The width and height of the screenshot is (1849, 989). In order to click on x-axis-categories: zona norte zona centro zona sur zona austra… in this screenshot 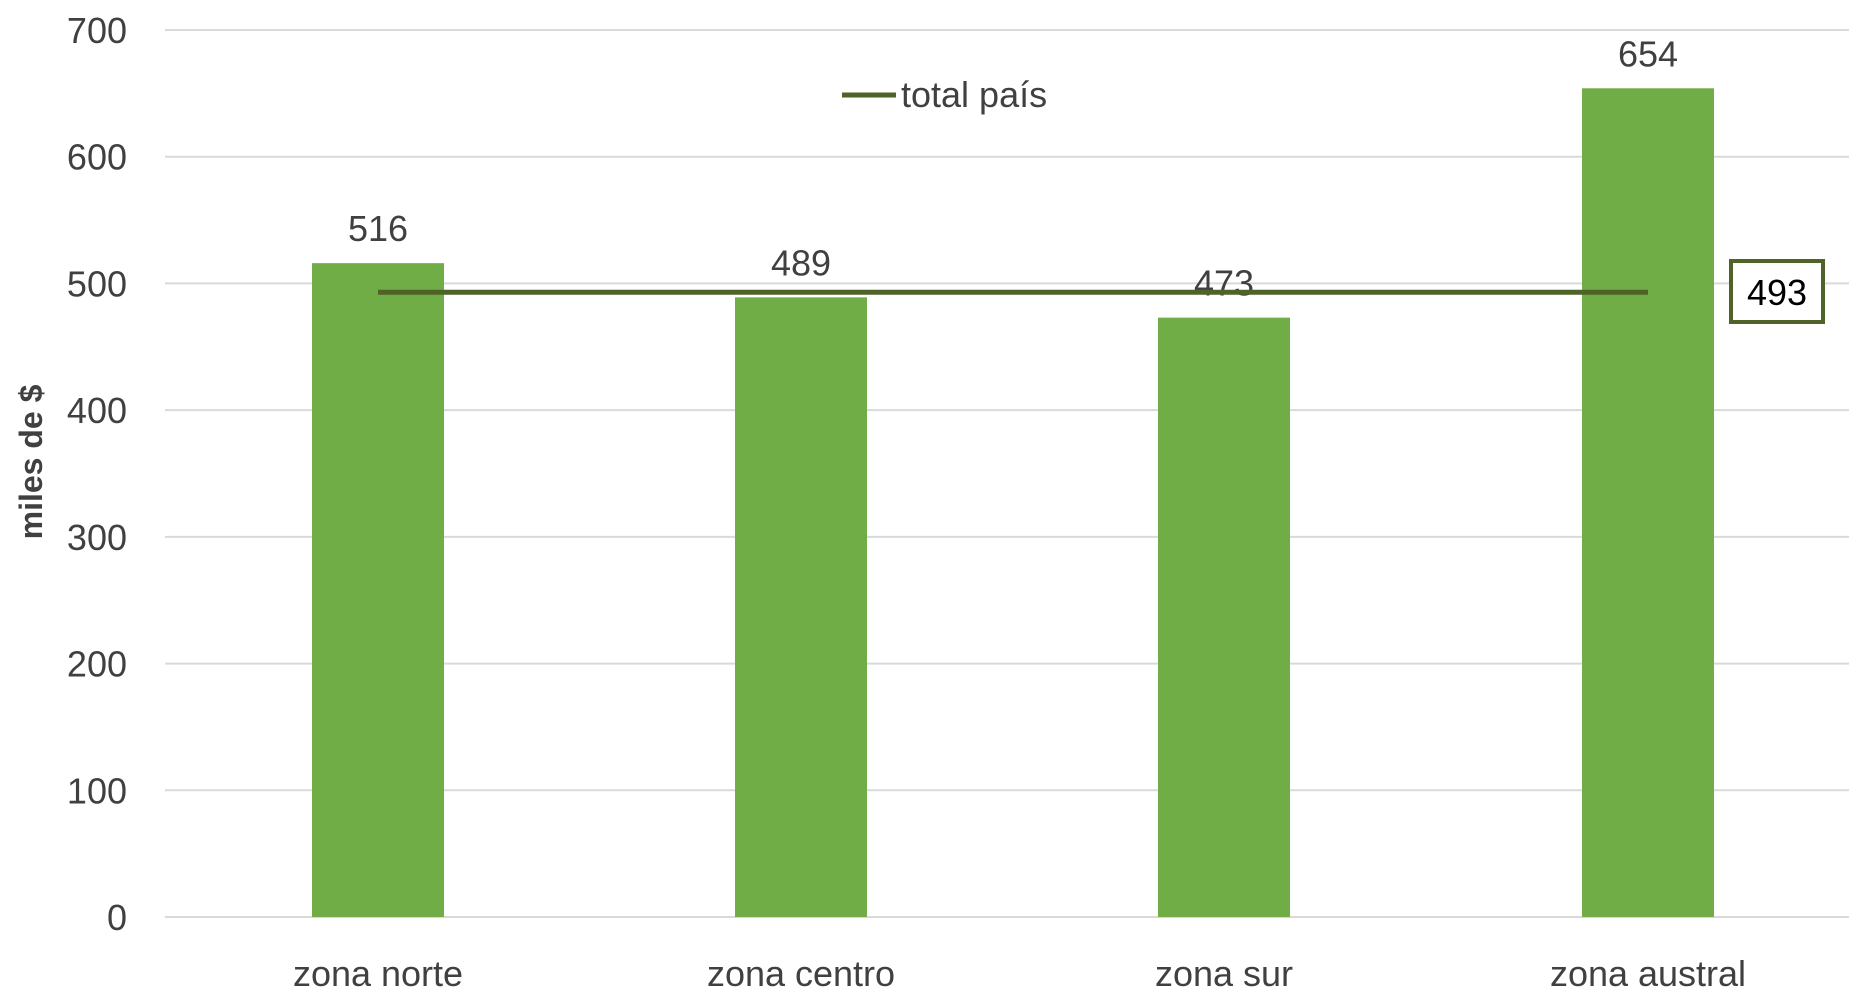, I will do `click(1019, 971)`.